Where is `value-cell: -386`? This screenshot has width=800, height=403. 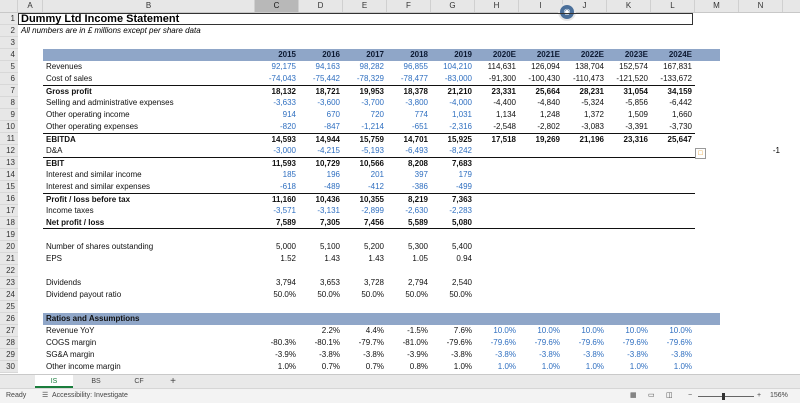
value-cell: -386 is located at coordinates (419, 186).